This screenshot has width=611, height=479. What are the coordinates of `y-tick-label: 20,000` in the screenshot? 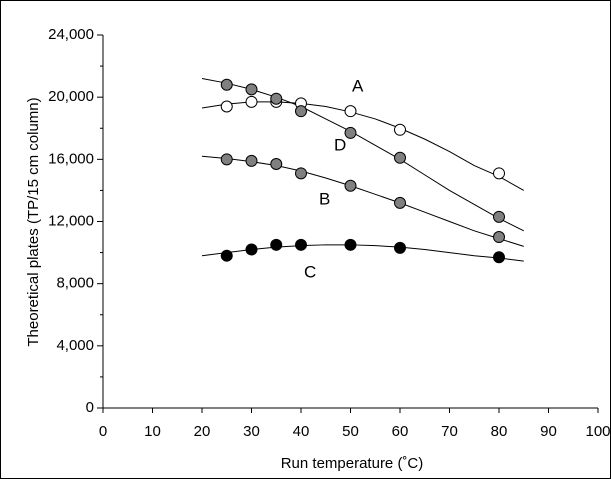 It's located at (71, 96).